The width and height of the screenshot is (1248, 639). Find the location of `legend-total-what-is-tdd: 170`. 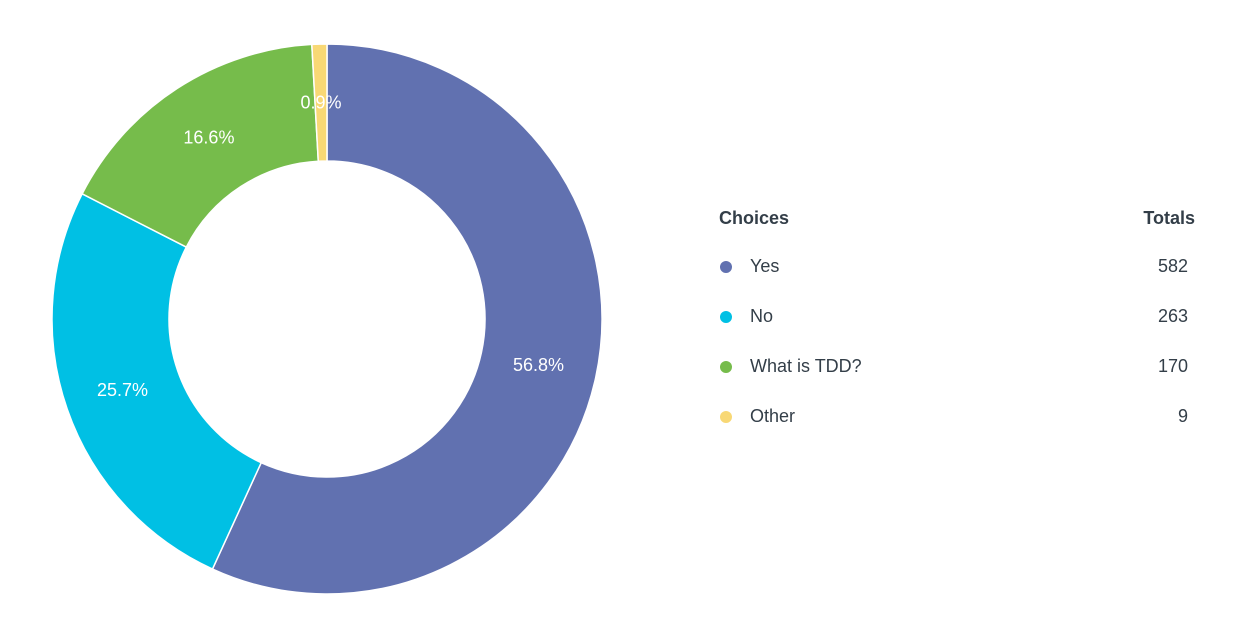

legend-total-what-is-tdd: 170 is located at coordinates (1172, 366).